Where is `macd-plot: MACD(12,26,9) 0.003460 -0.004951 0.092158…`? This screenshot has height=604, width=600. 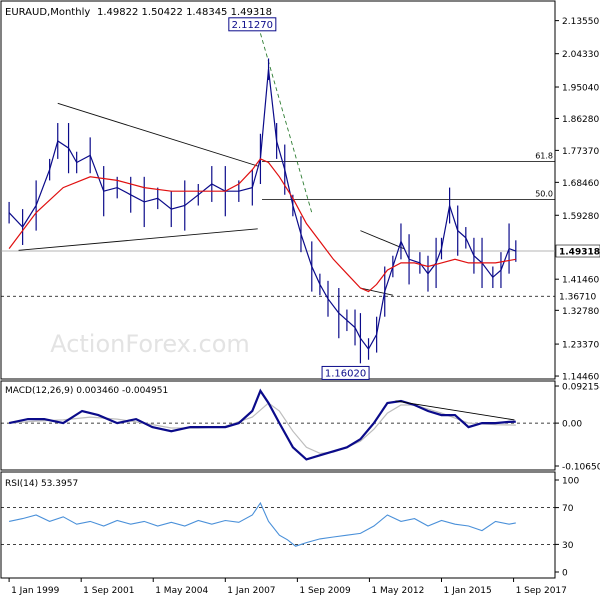
macd-plot: MACD(12,26,9) 0.003460 -0.004951 0.092158… is located at coordinates (300, 428).